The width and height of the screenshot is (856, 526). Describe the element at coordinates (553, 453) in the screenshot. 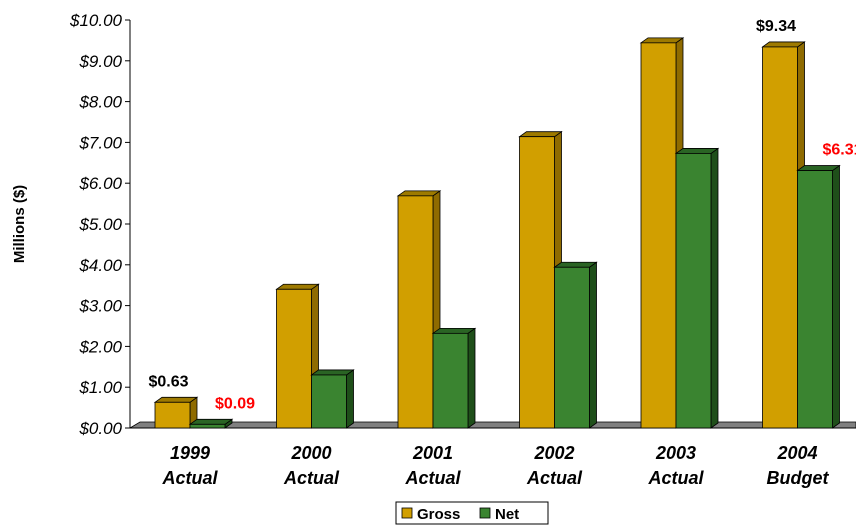

I see `category-label: 2002` at that location.